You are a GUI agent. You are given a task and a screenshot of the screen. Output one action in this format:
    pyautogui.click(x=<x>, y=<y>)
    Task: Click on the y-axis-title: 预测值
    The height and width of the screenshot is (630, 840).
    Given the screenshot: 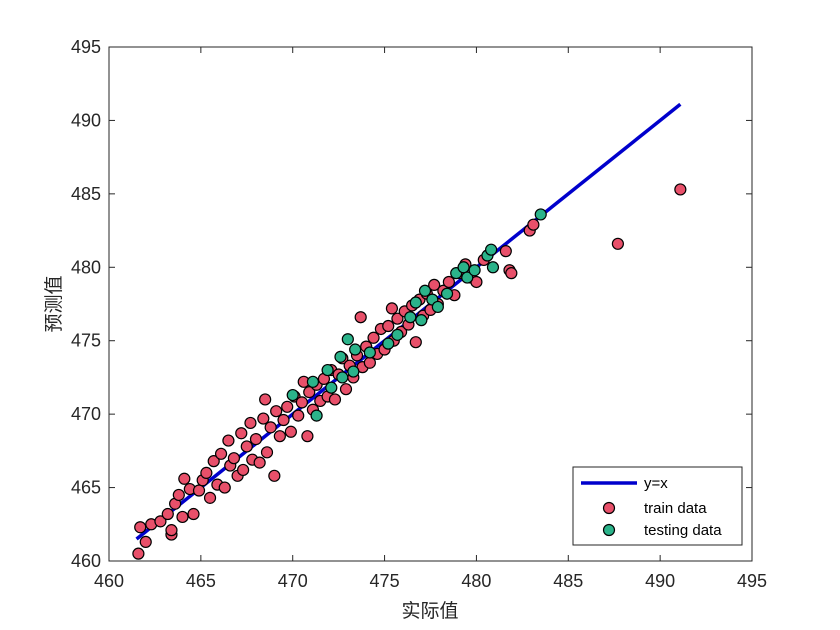 What is the action you would take?
    pyautogui.click(x=54, y=303)
    